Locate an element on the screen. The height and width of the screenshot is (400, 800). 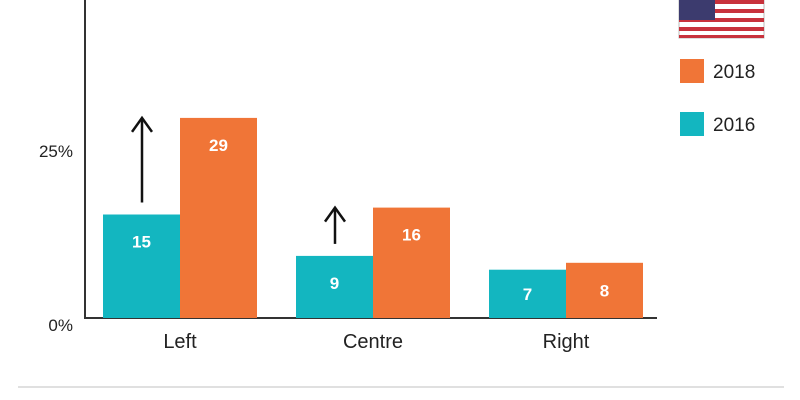
category-label-left: Left is located at coordinates (180, 342).